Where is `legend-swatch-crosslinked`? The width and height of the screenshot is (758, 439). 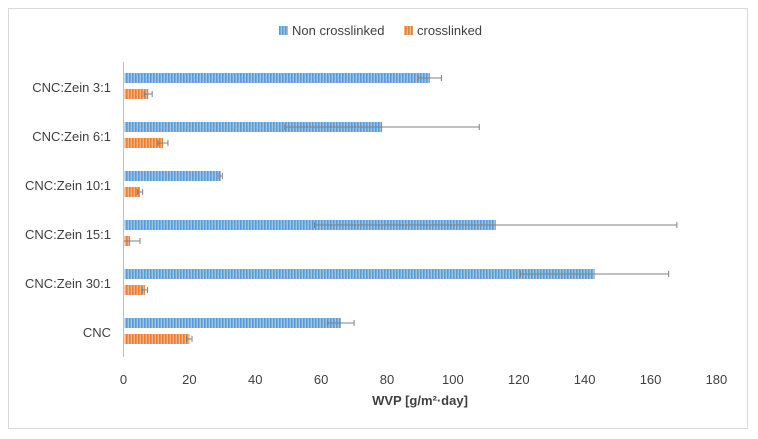
legend-swatch-crosslinked is located at coordinates (408, 30).